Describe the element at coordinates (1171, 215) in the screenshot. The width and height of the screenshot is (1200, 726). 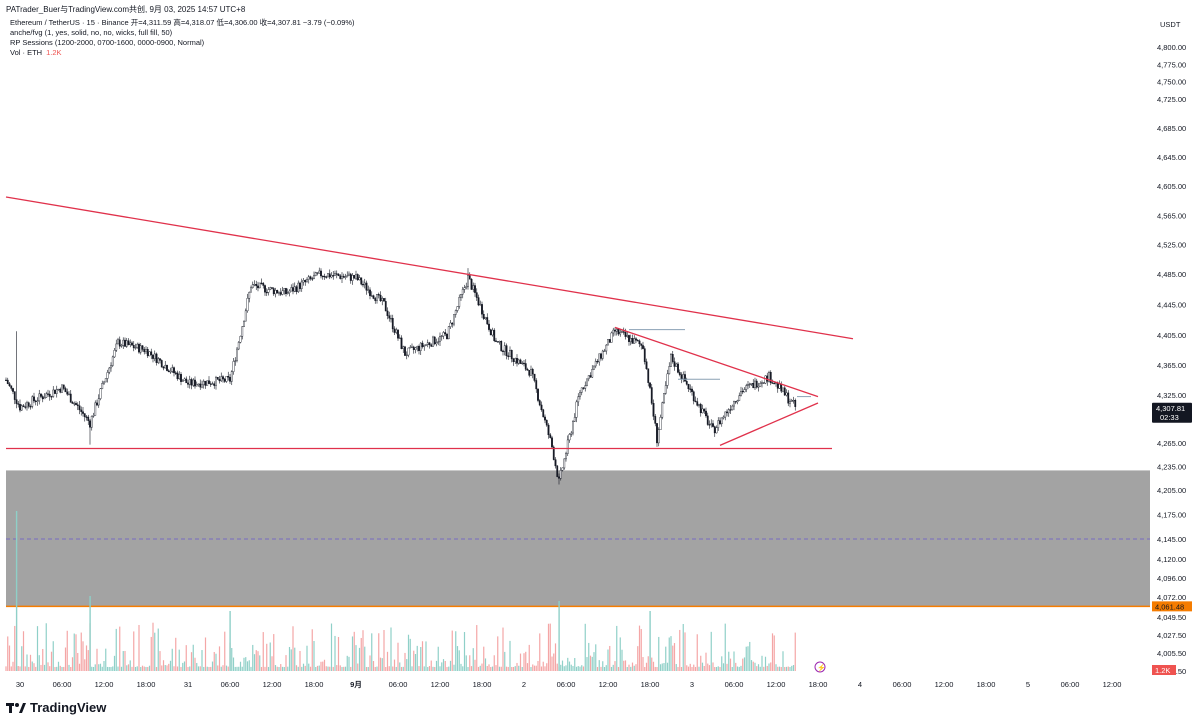
I see `price-tick-label: 4,565.00` at that location.